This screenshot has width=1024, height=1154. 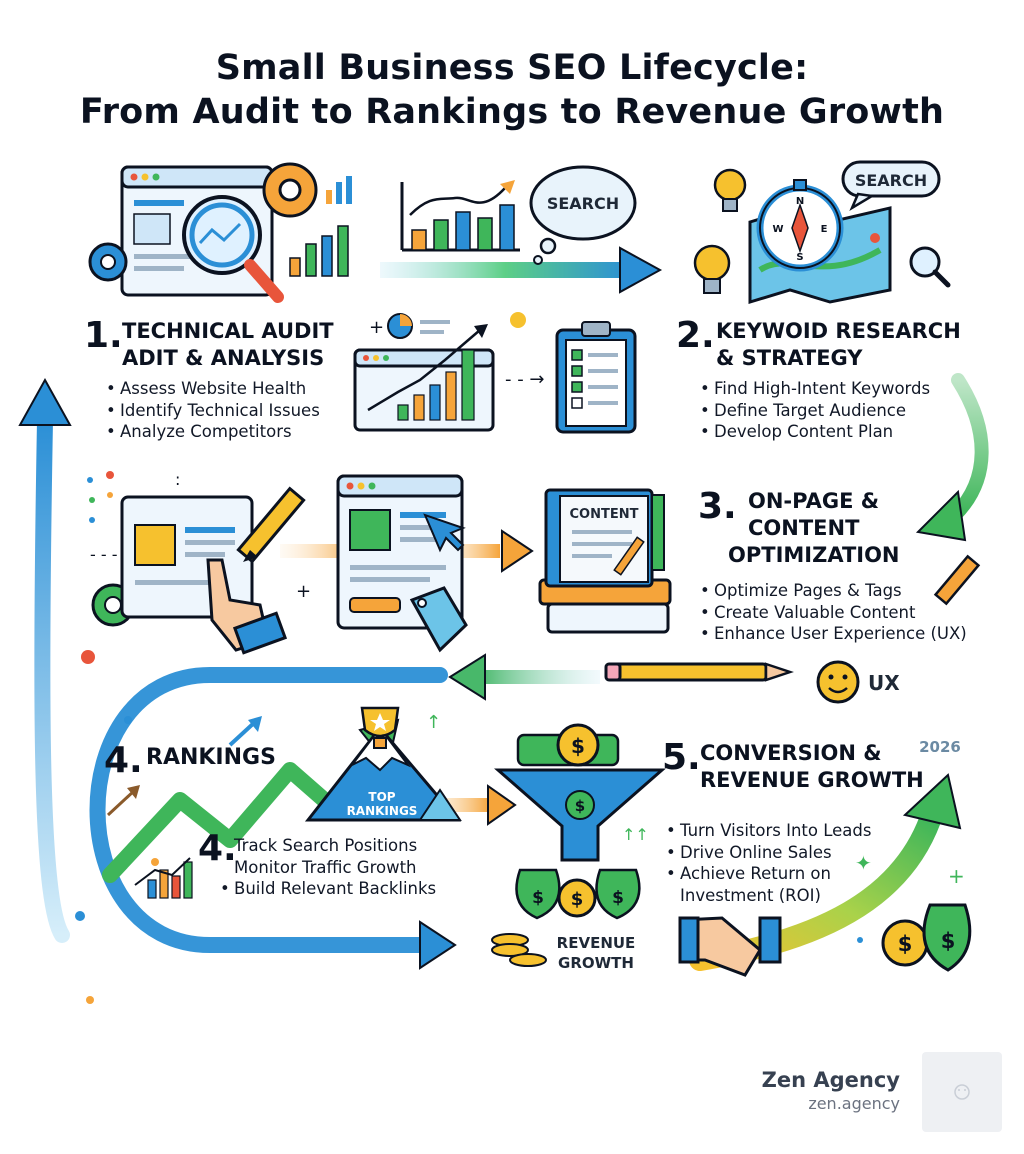 I want to click on pointing-hand-icon, so click(x=247, y=606).